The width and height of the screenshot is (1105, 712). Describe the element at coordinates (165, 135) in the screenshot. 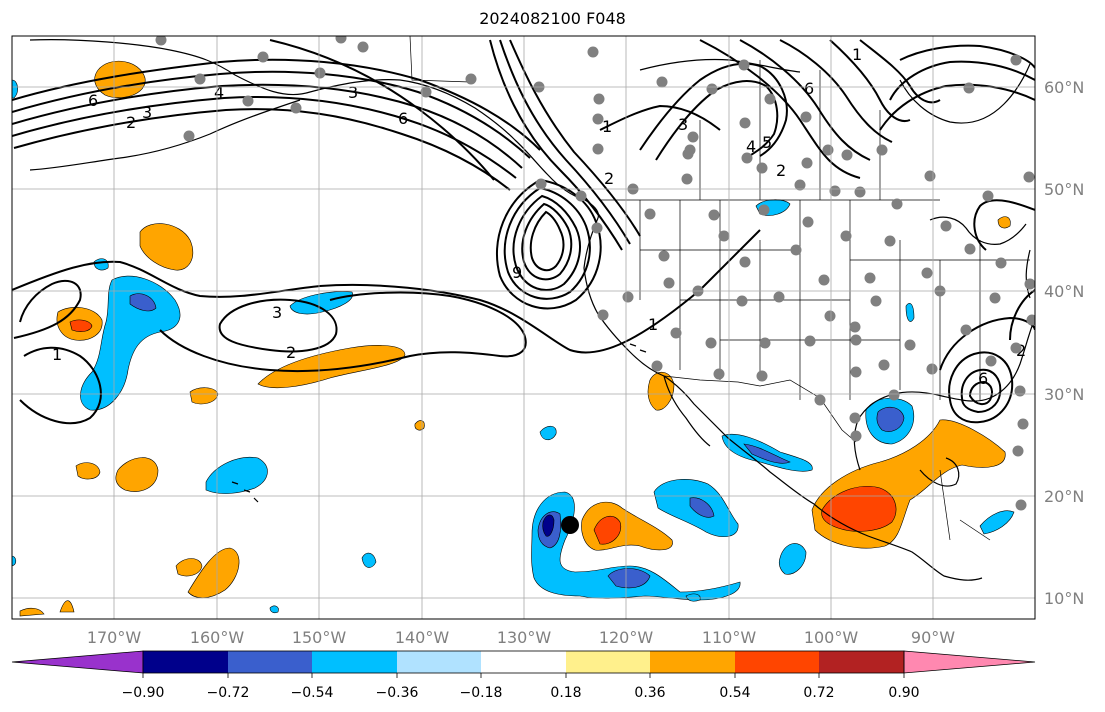

I see `aleutian-chain` at that location.